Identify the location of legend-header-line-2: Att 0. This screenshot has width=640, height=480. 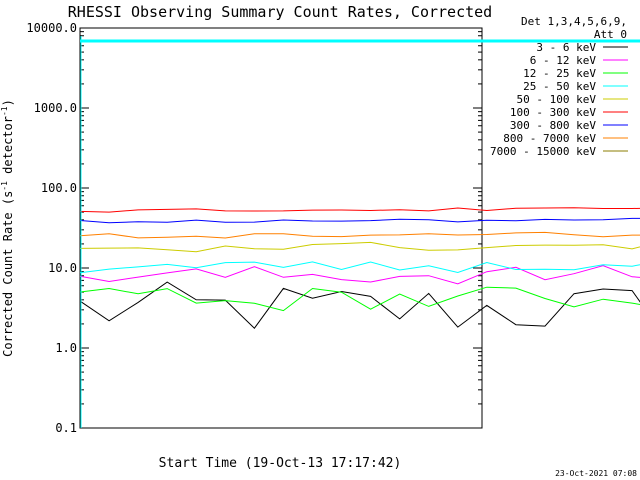
(610, 34).